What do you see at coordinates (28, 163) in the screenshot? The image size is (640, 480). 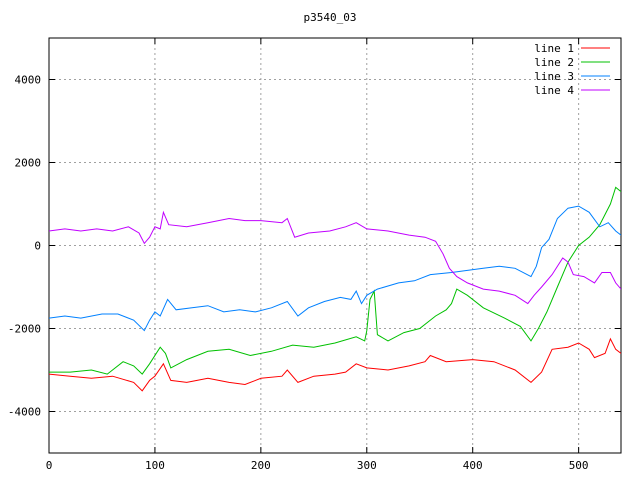 I see `y-tick-label: 2000` at bounding box center [28, 163].